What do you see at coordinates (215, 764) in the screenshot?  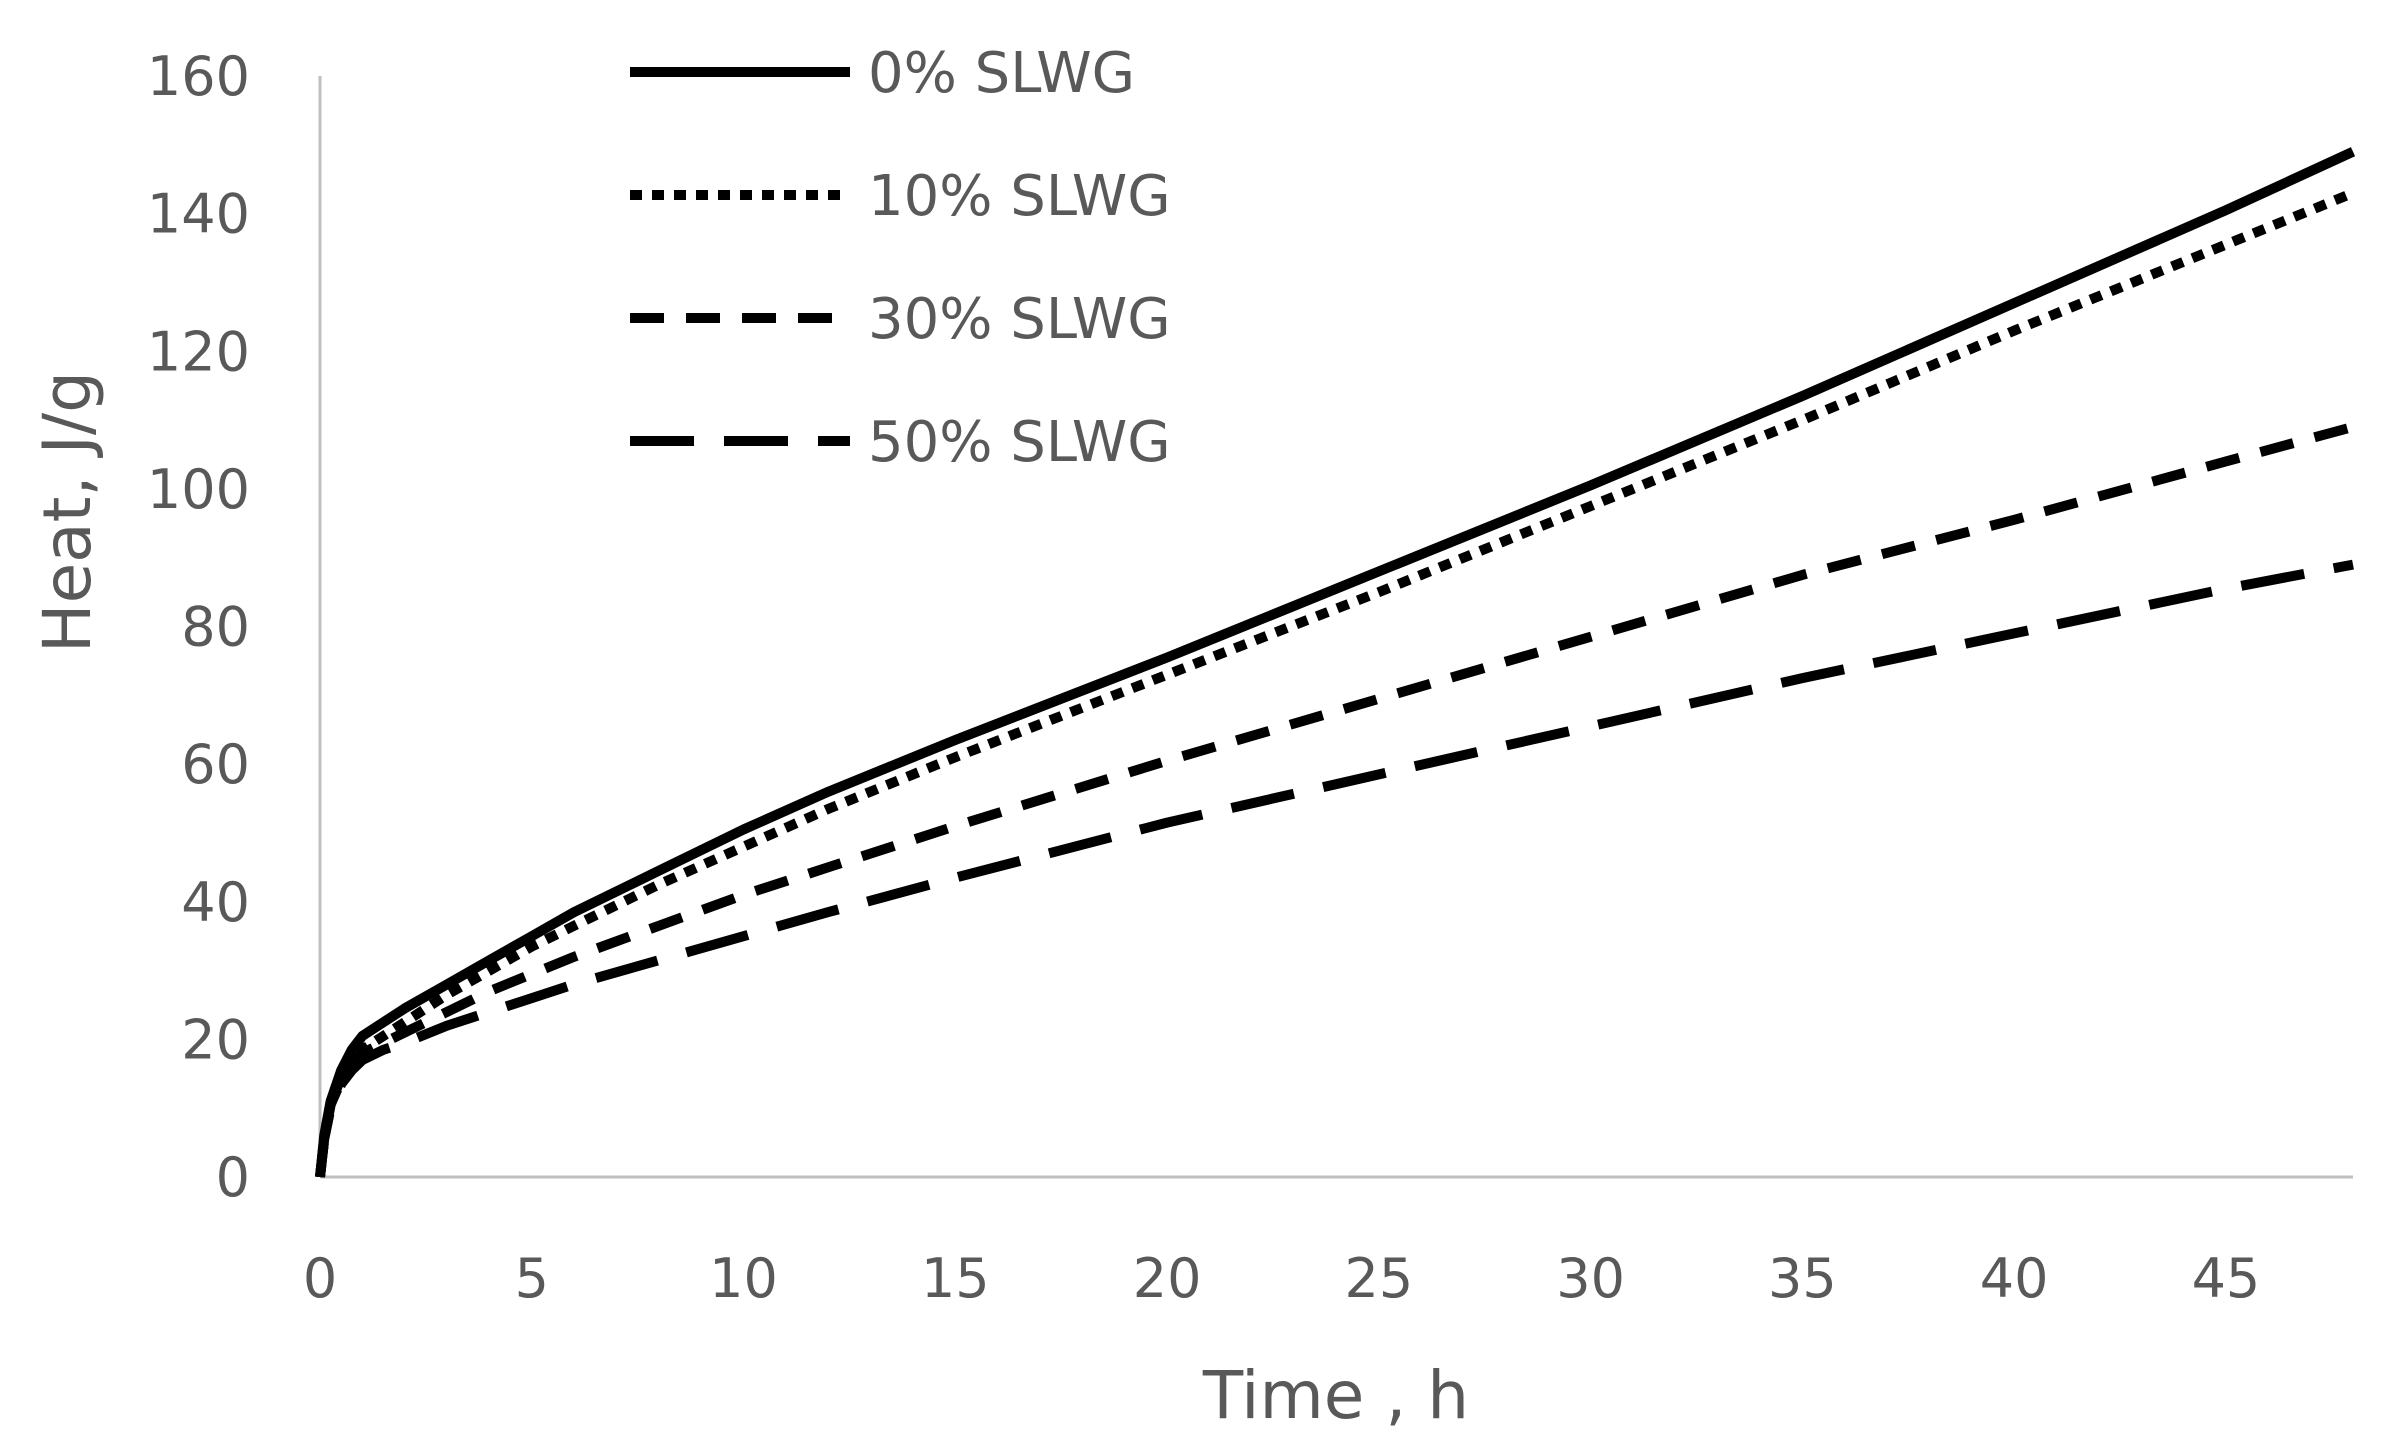 I see `y-tick-label: 60` at bounding box center [215, 764].